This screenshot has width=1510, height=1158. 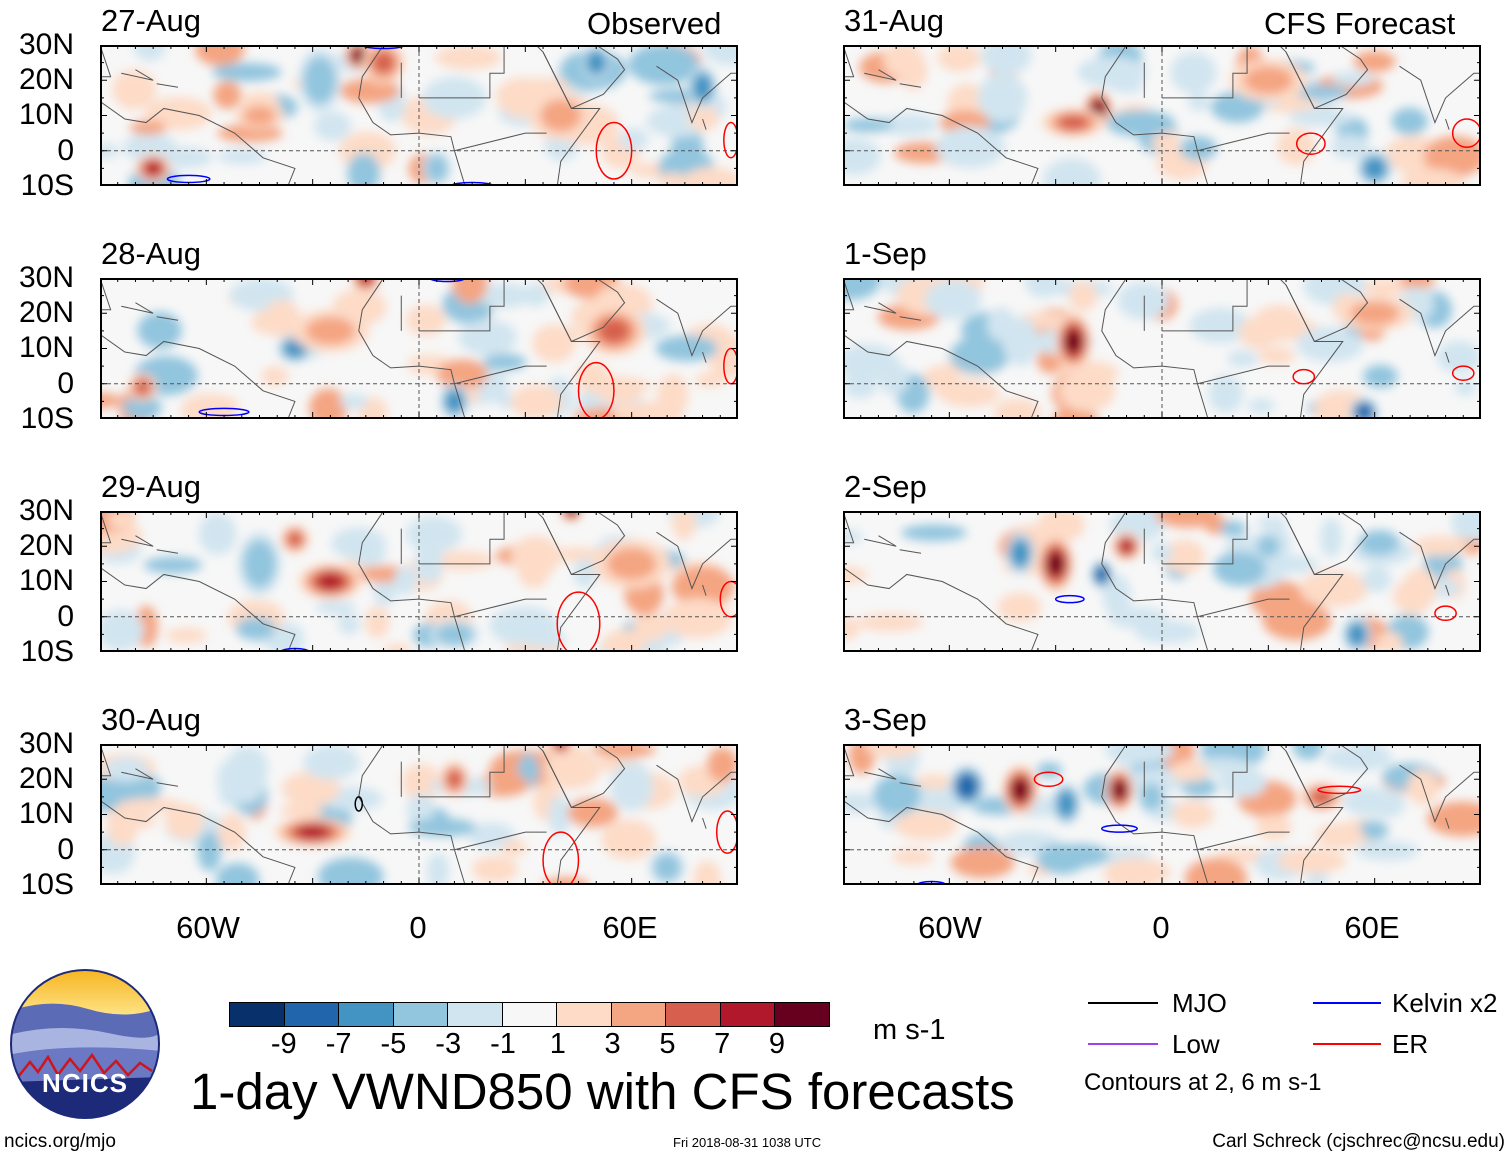 I want to click on mjo-contour, so click(x=359, y=804).